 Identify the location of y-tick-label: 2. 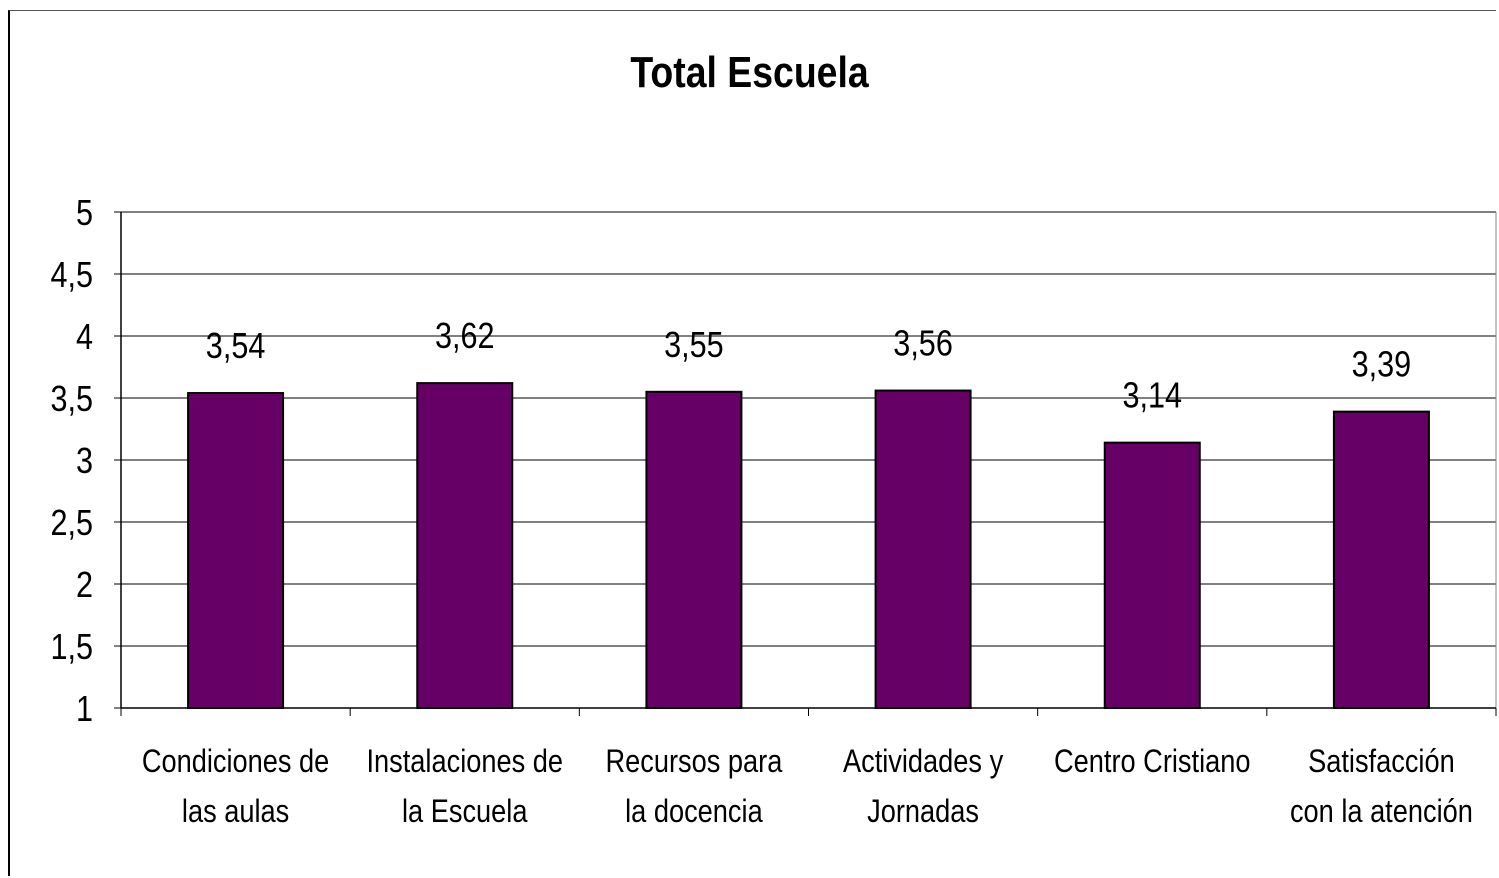
(84, 586).